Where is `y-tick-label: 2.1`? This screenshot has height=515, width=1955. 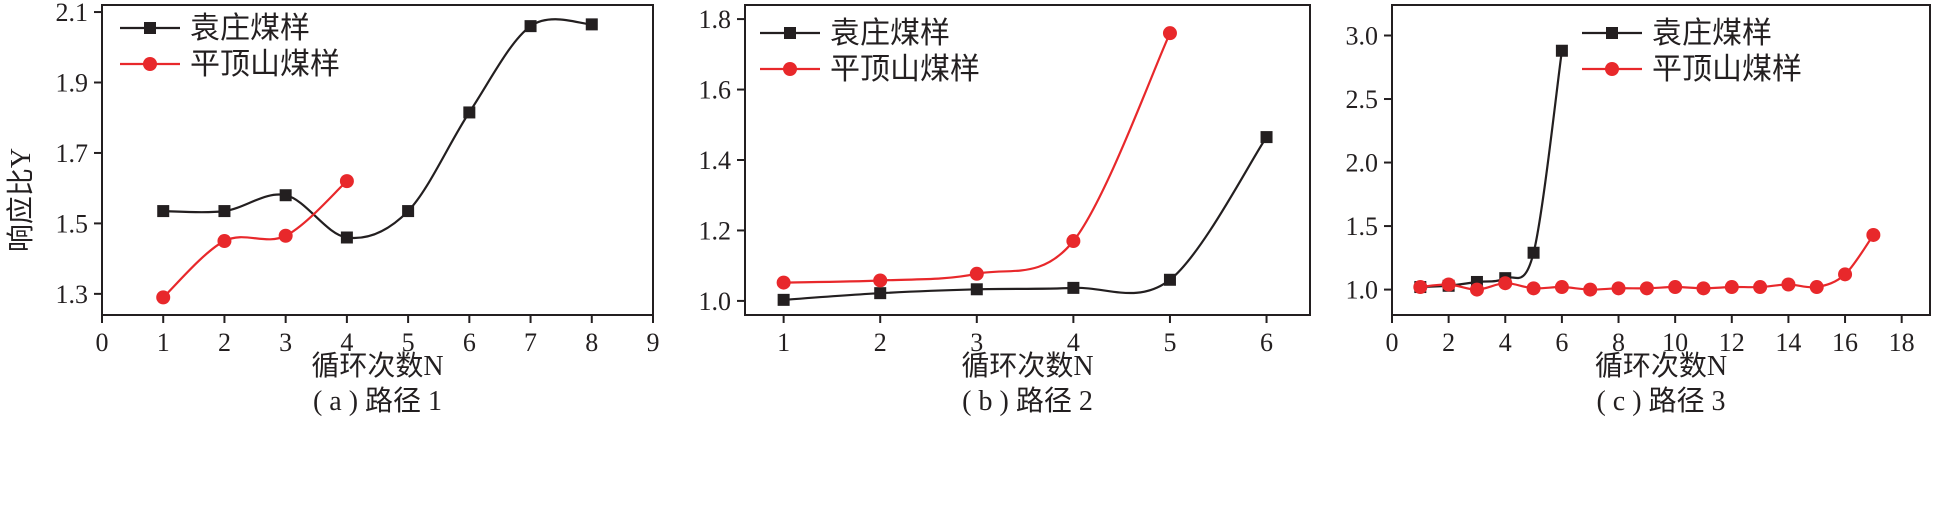
y-tick-label: 2.1 is located at coordinates (72, 13).